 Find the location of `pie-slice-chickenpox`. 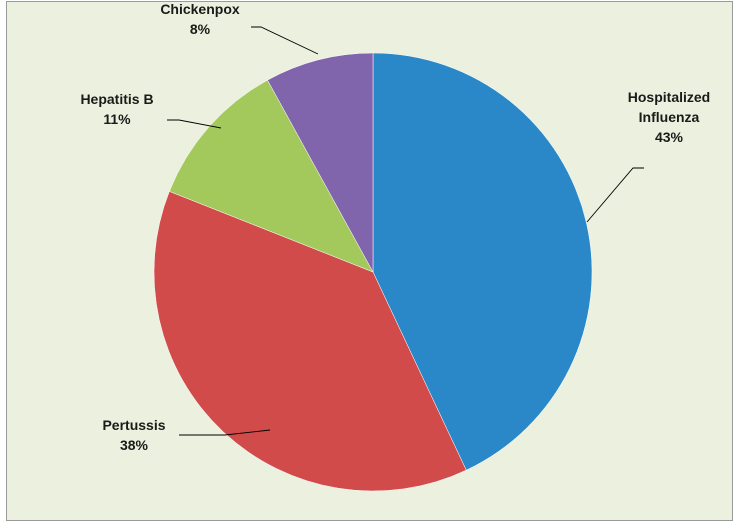

pie-slice-chickenpox is located at coordinates (320, 162).